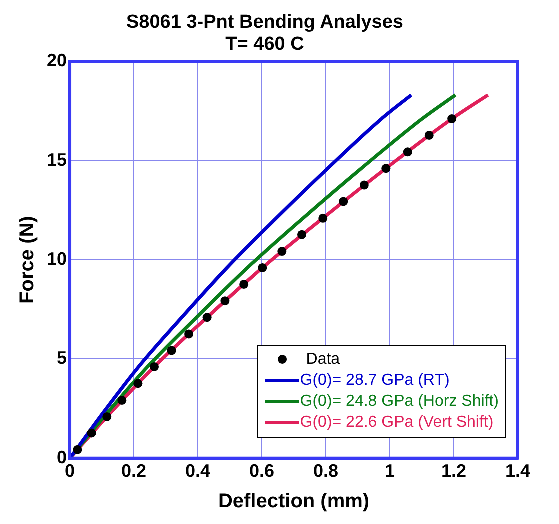 This screenshot has height=524, width=559. Describe the element at coordinates (375, 381) in the screenshot. I see `legend-label: G(0)= 28.7 GPa (RT)` at that location.